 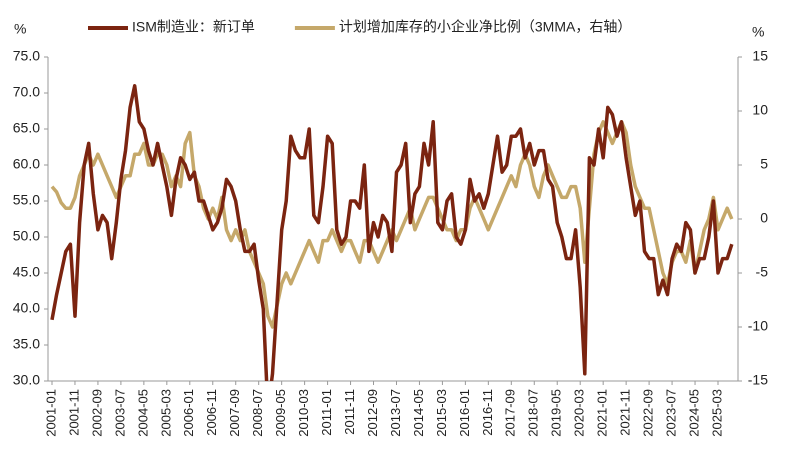 What do you see at coordinates (485, 27) in the screenshot?
I see `legend-label: 计划增加库存的小企业净比例（3MMA，右轴）` at bounding box center [485, 27].